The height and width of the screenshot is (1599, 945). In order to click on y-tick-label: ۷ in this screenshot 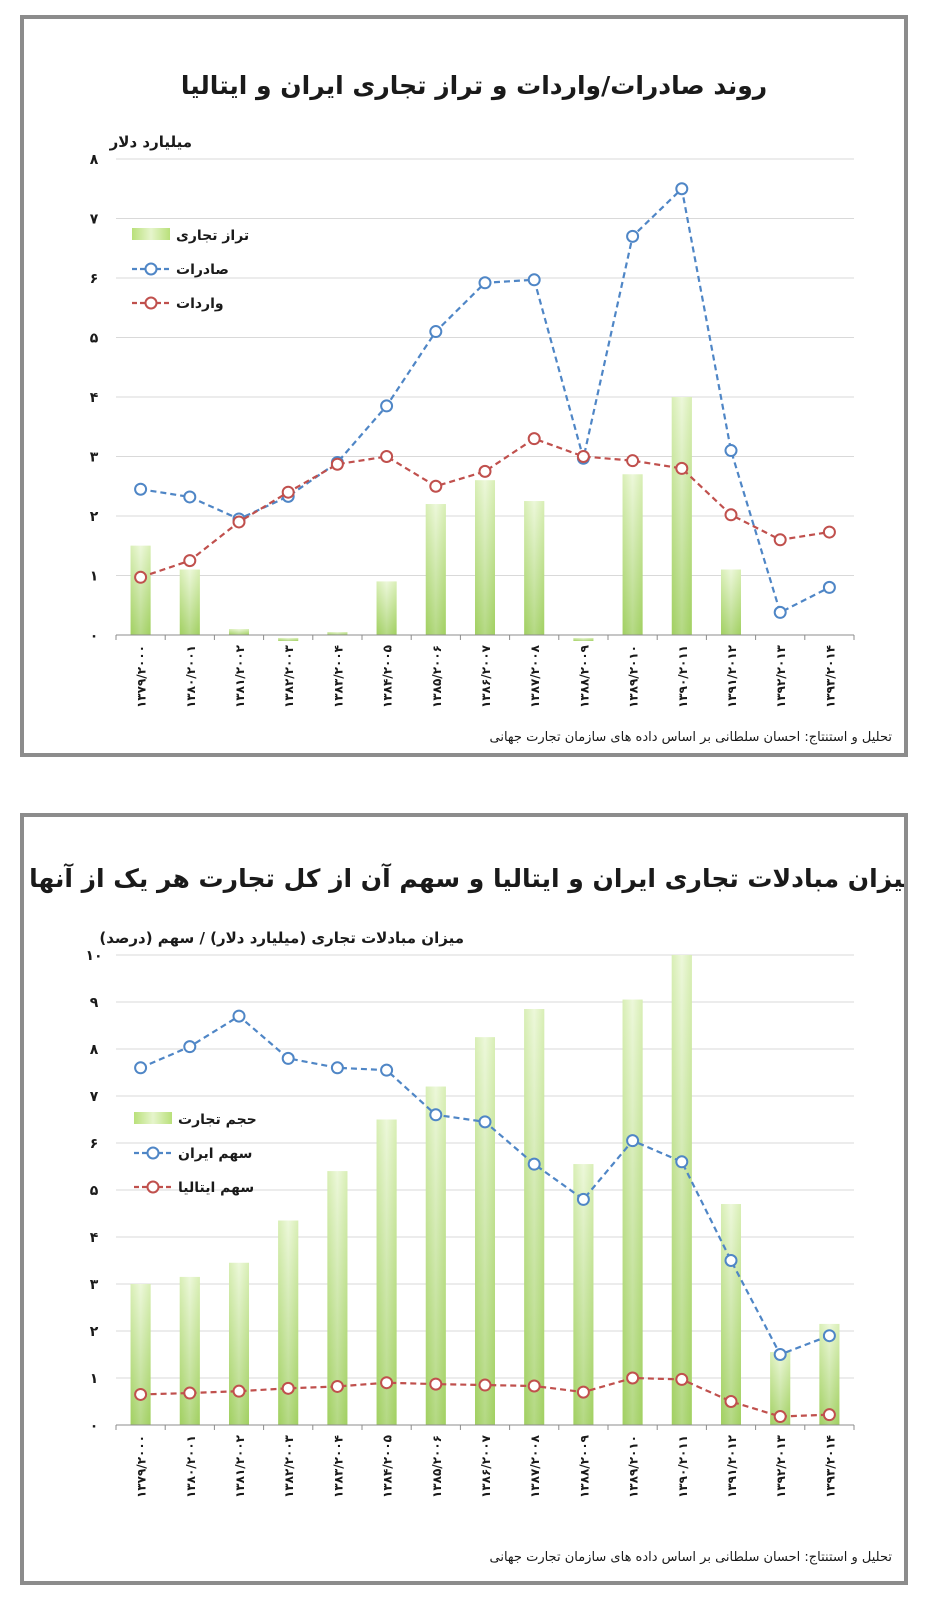, I will do `click(94, 220)`.